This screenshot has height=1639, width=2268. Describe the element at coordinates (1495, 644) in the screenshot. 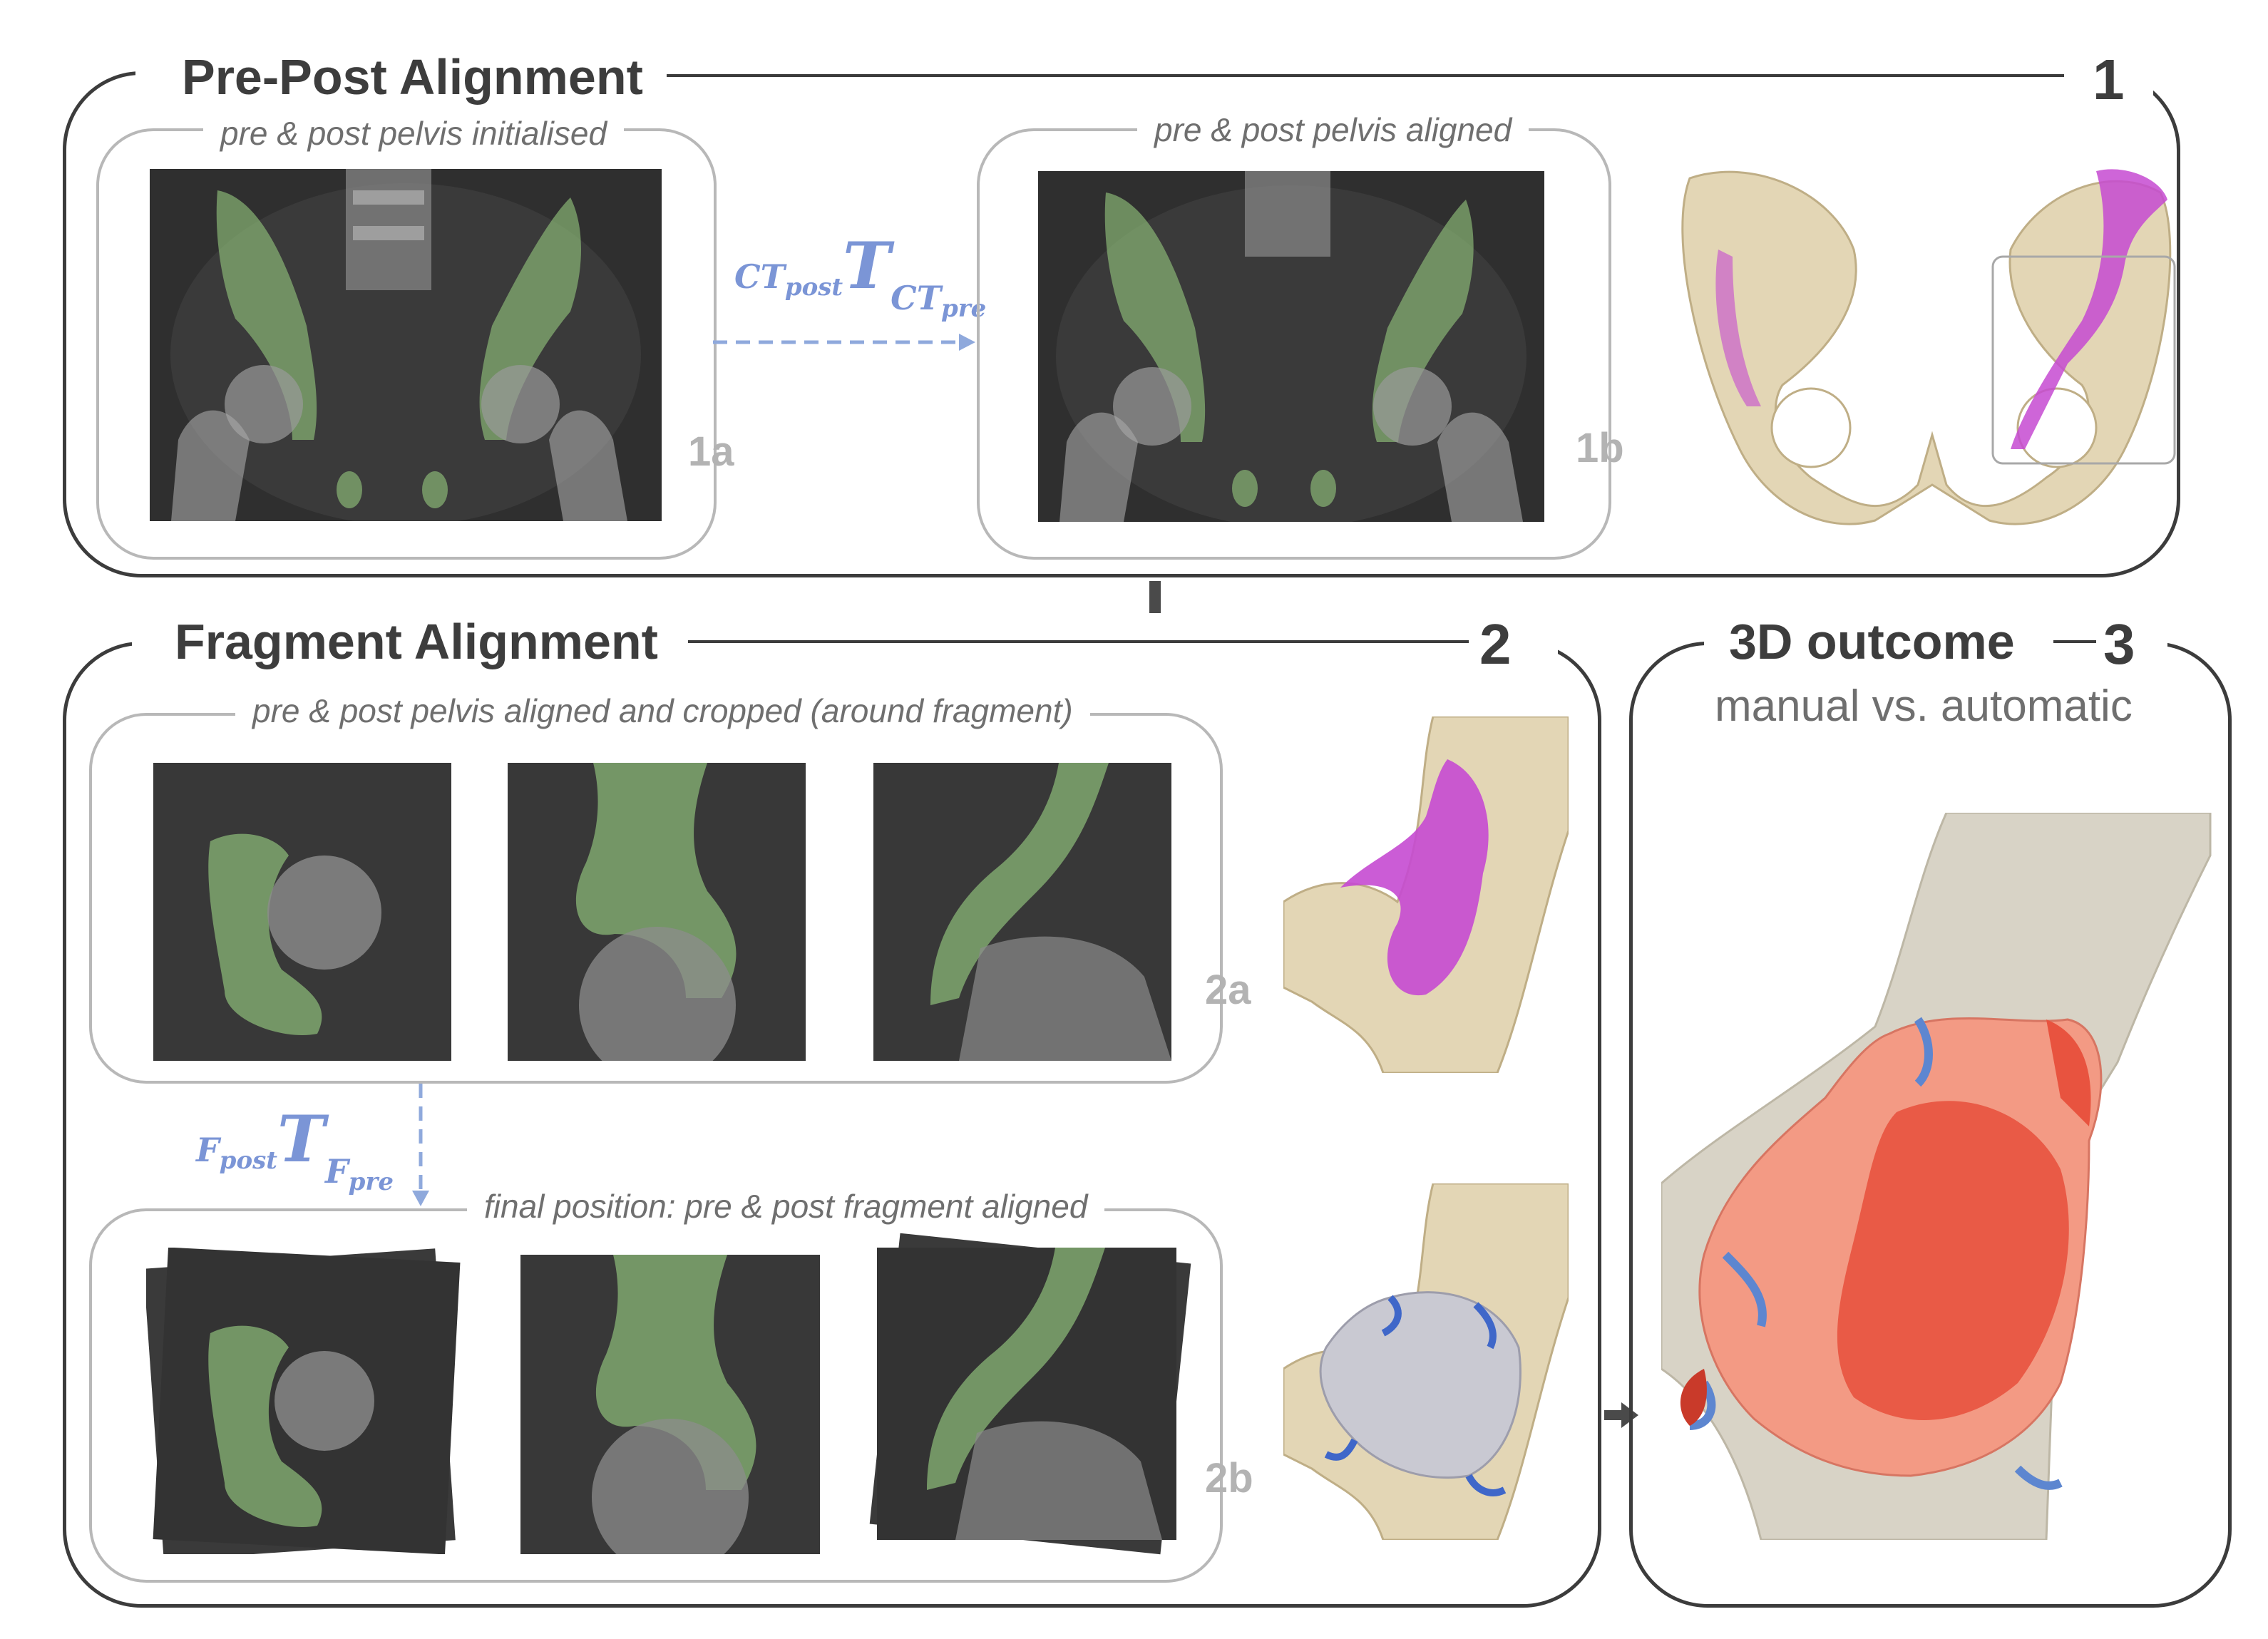

I see `panel2-number: 2` at that location.